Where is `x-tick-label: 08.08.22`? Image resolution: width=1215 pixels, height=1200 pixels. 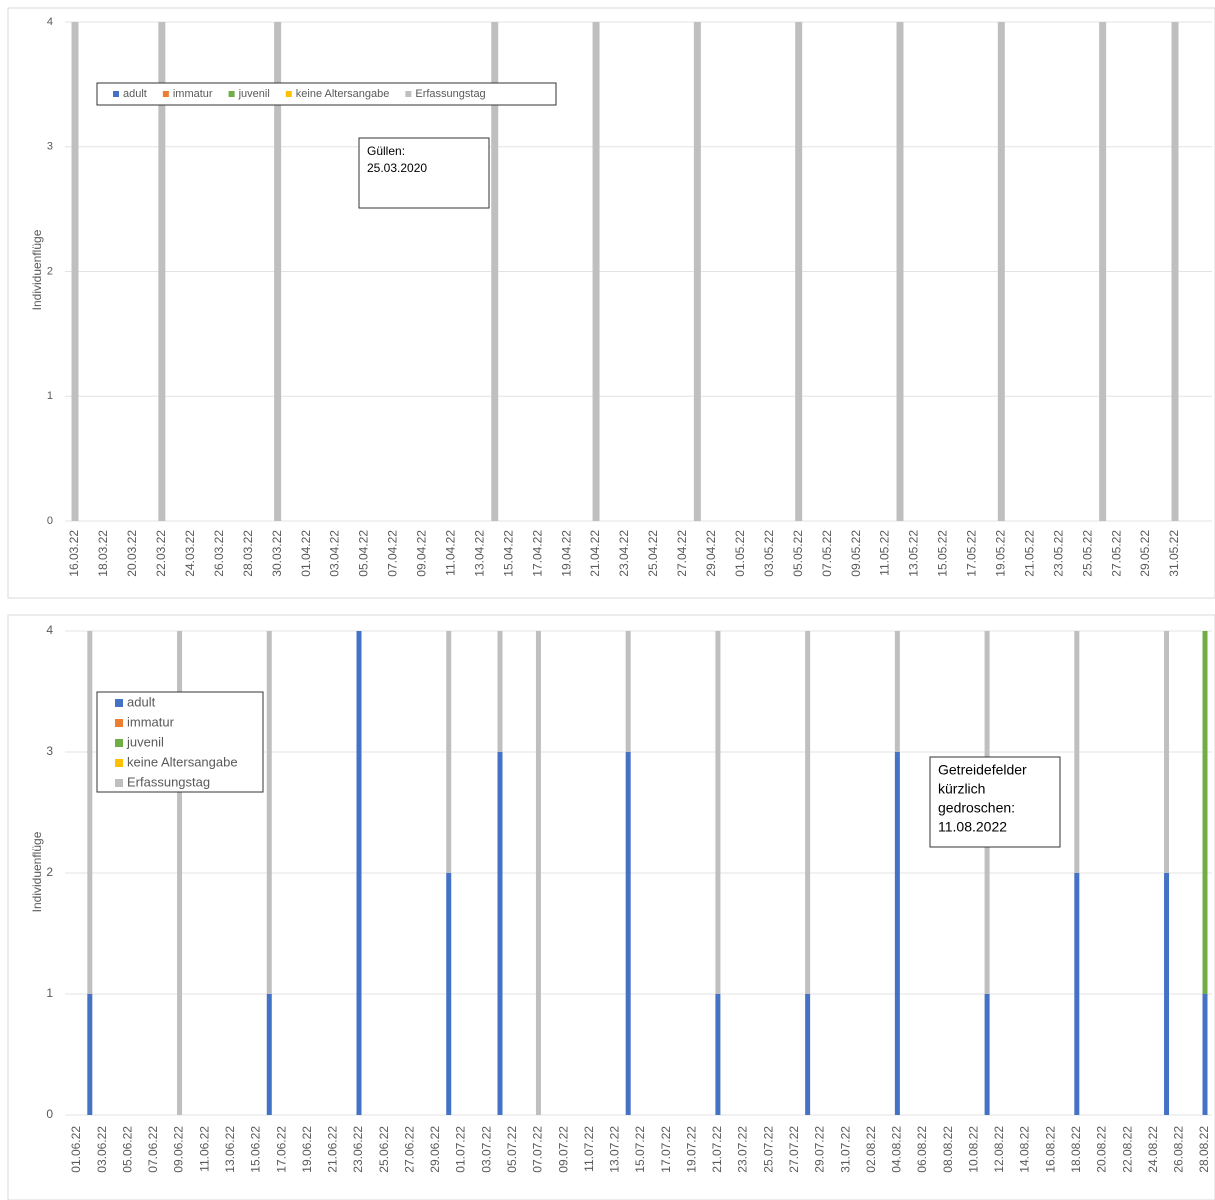 x-tick-label: 08.08.22 is located at coordinates (948, 1149).